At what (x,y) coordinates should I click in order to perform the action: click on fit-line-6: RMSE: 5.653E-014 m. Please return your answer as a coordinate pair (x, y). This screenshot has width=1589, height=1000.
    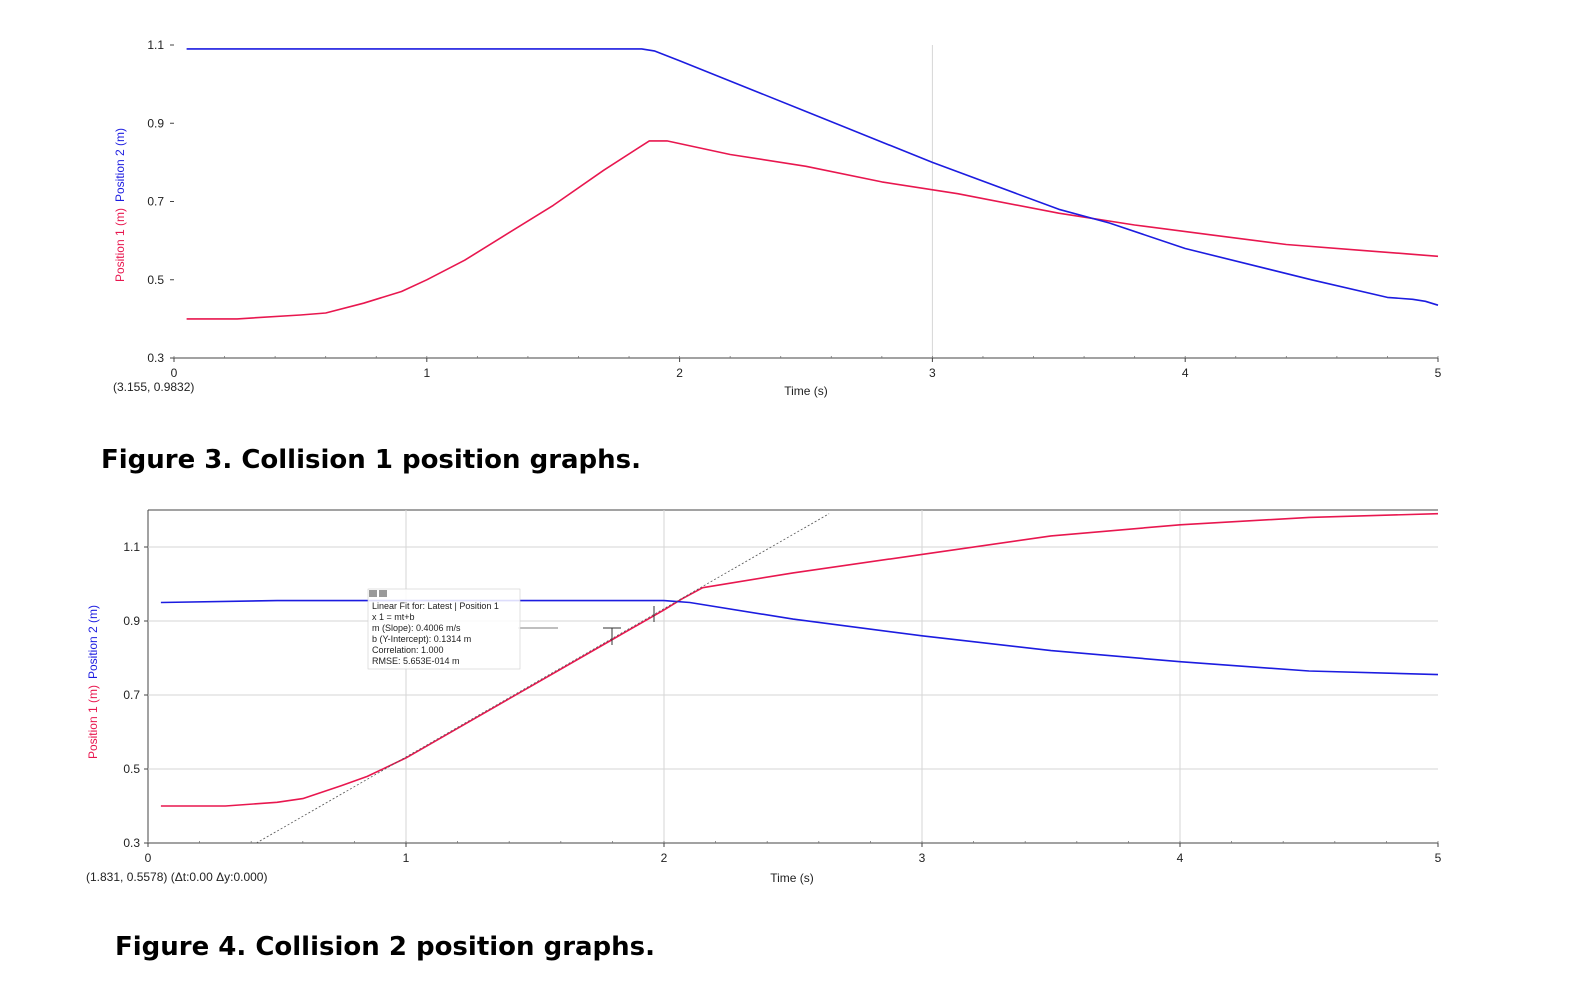
    Looking at the image, I should click on (416, 661).